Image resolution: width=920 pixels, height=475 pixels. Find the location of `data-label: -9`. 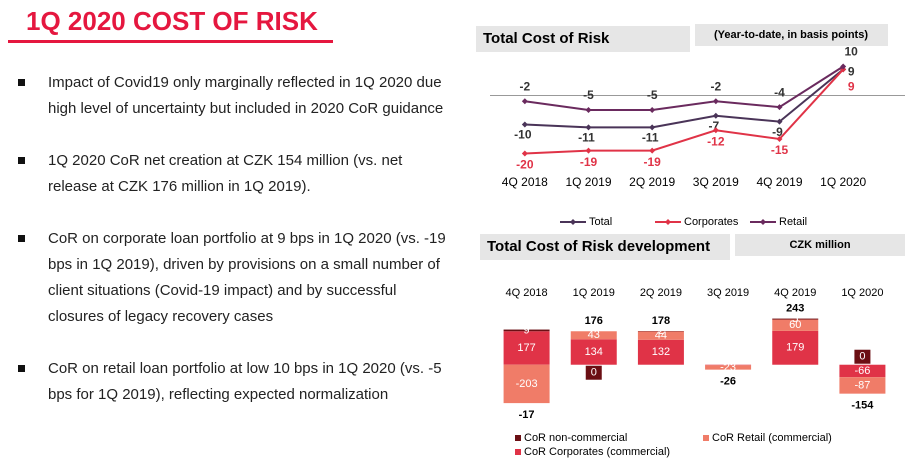

data-label: -9 is located at coordinates (777, 132).